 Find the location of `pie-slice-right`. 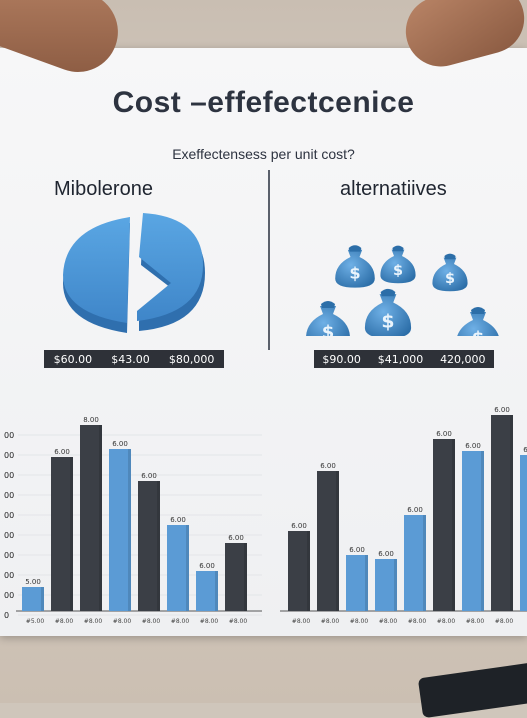

pie-slice-right is located at coordinates (170, 267).